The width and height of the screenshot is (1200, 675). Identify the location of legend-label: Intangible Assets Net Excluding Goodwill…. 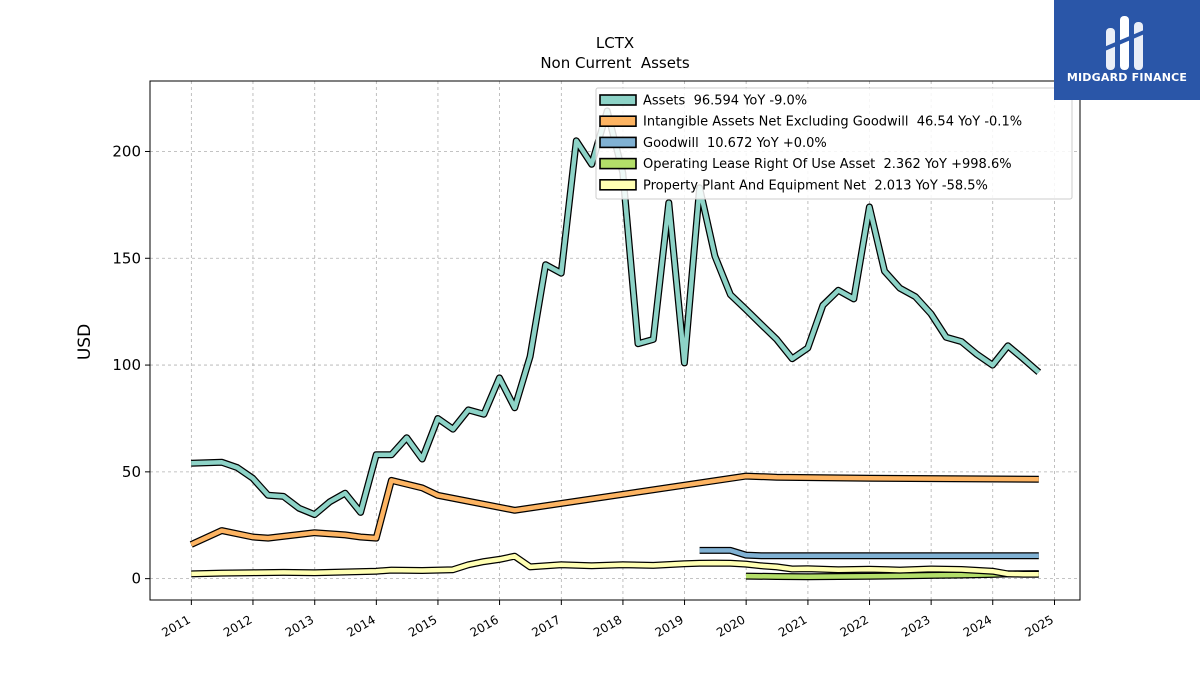
(832, 122).